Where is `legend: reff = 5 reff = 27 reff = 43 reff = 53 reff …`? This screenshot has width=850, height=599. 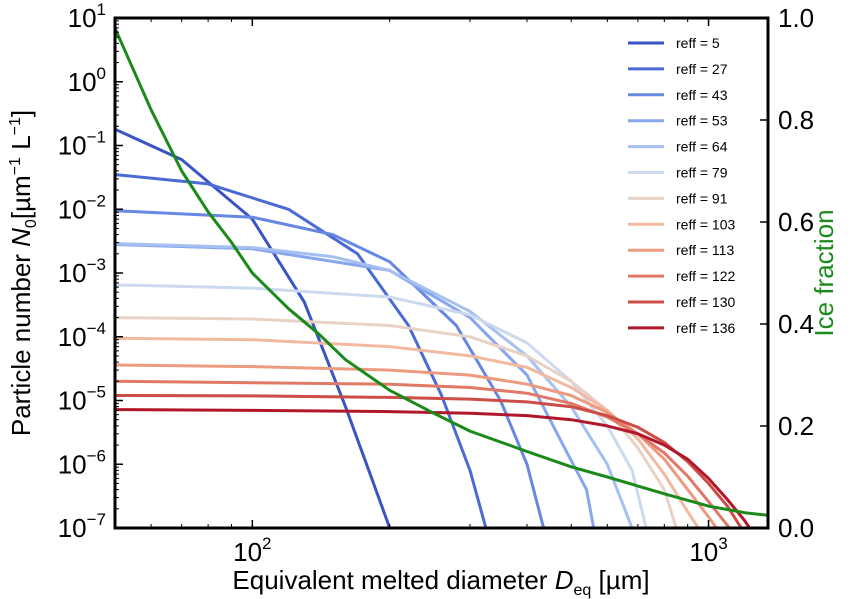
legend: reff = 5 reff = 27 reff = 43 reff = 53 reff … is located at coordinates (682, 185).